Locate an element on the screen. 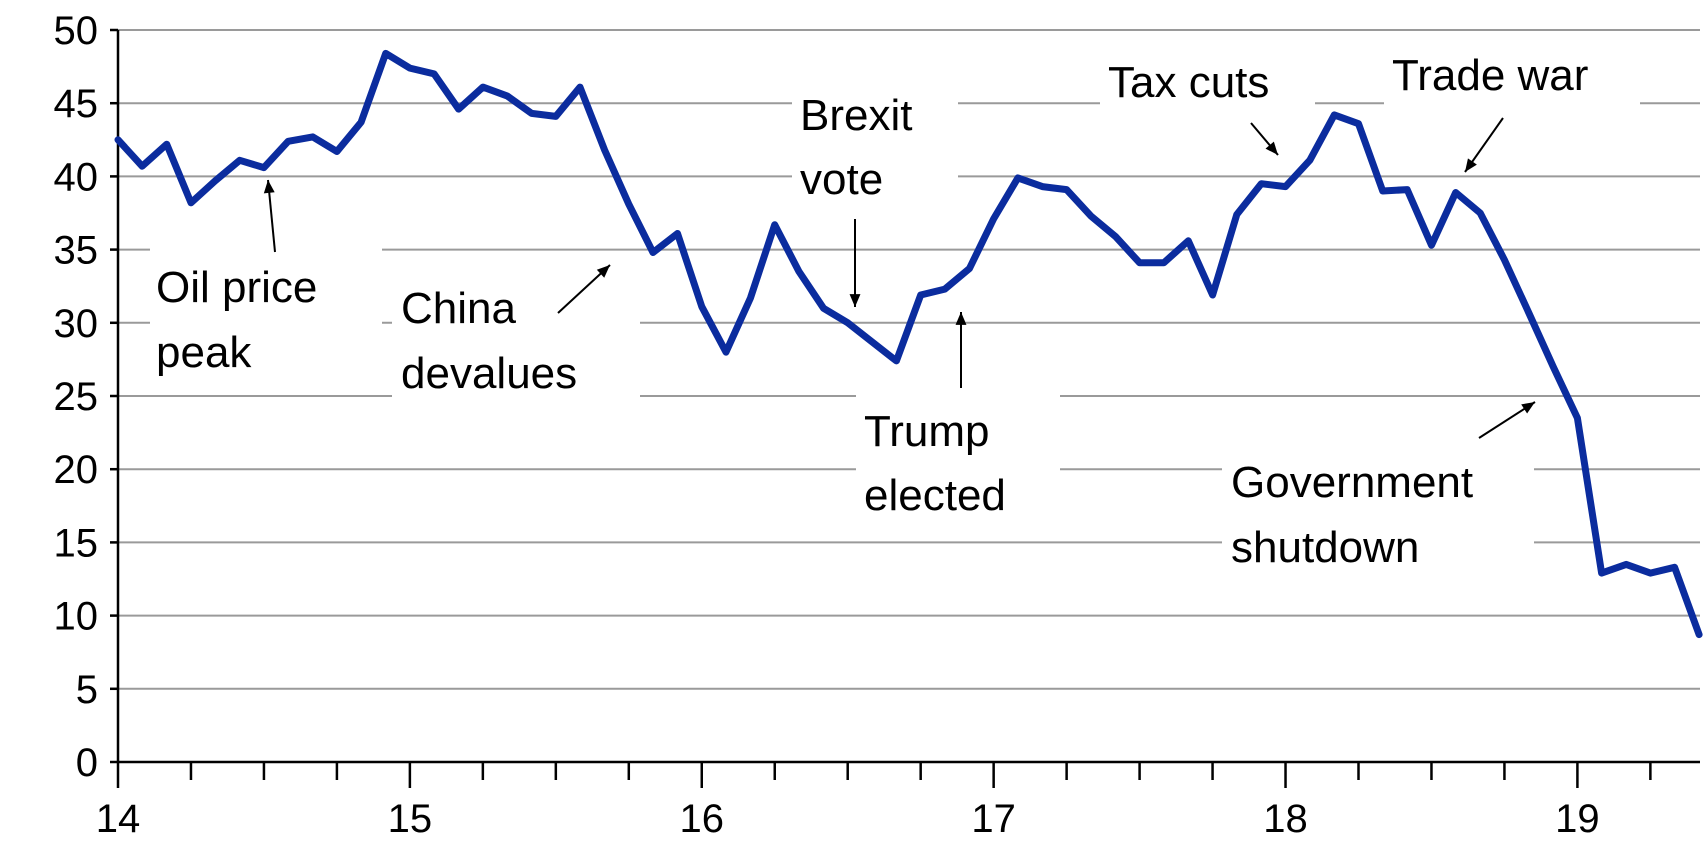 Image resolution: width=1704 pixels, height=848 pixels. y-tick-label-25: 25 is located at coordinates (76, 397).